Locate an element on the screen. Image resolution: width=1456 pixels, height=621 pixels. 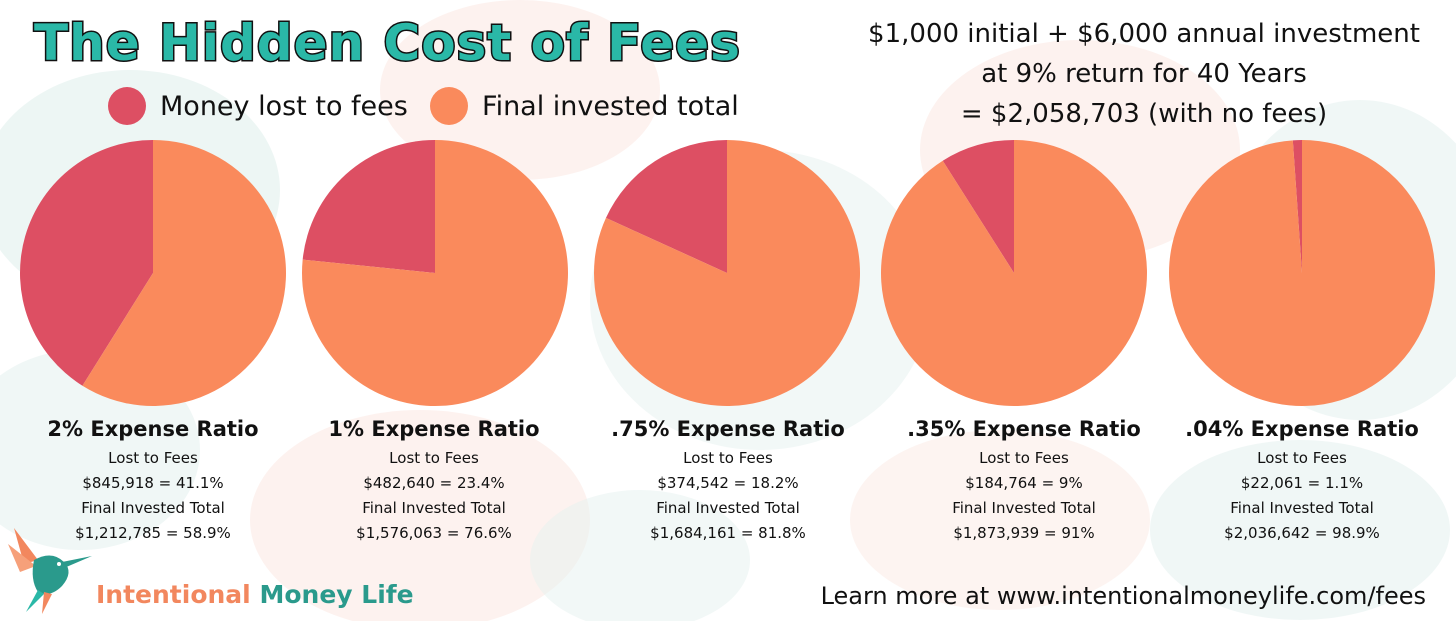
brand-name: Intentional Money Life is located at coordinates (255, 594).